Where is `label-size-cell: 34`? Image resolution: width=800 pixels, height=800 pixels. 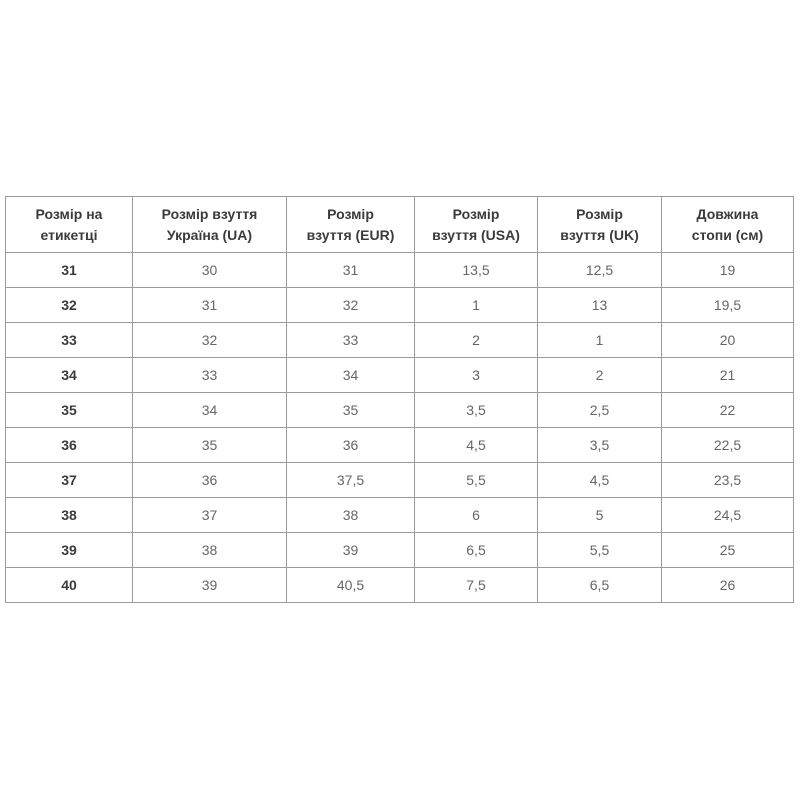 label-size-cell: 34 is located at coordinates (69, 375).